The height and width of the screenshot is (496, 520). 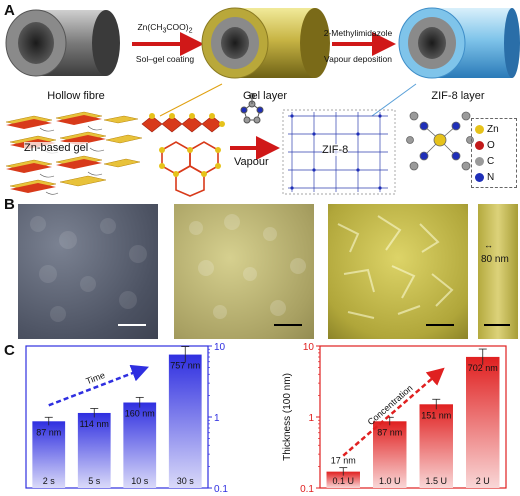 I want to click on sem-image-hollow-fibre, so click(x=88, y=271).